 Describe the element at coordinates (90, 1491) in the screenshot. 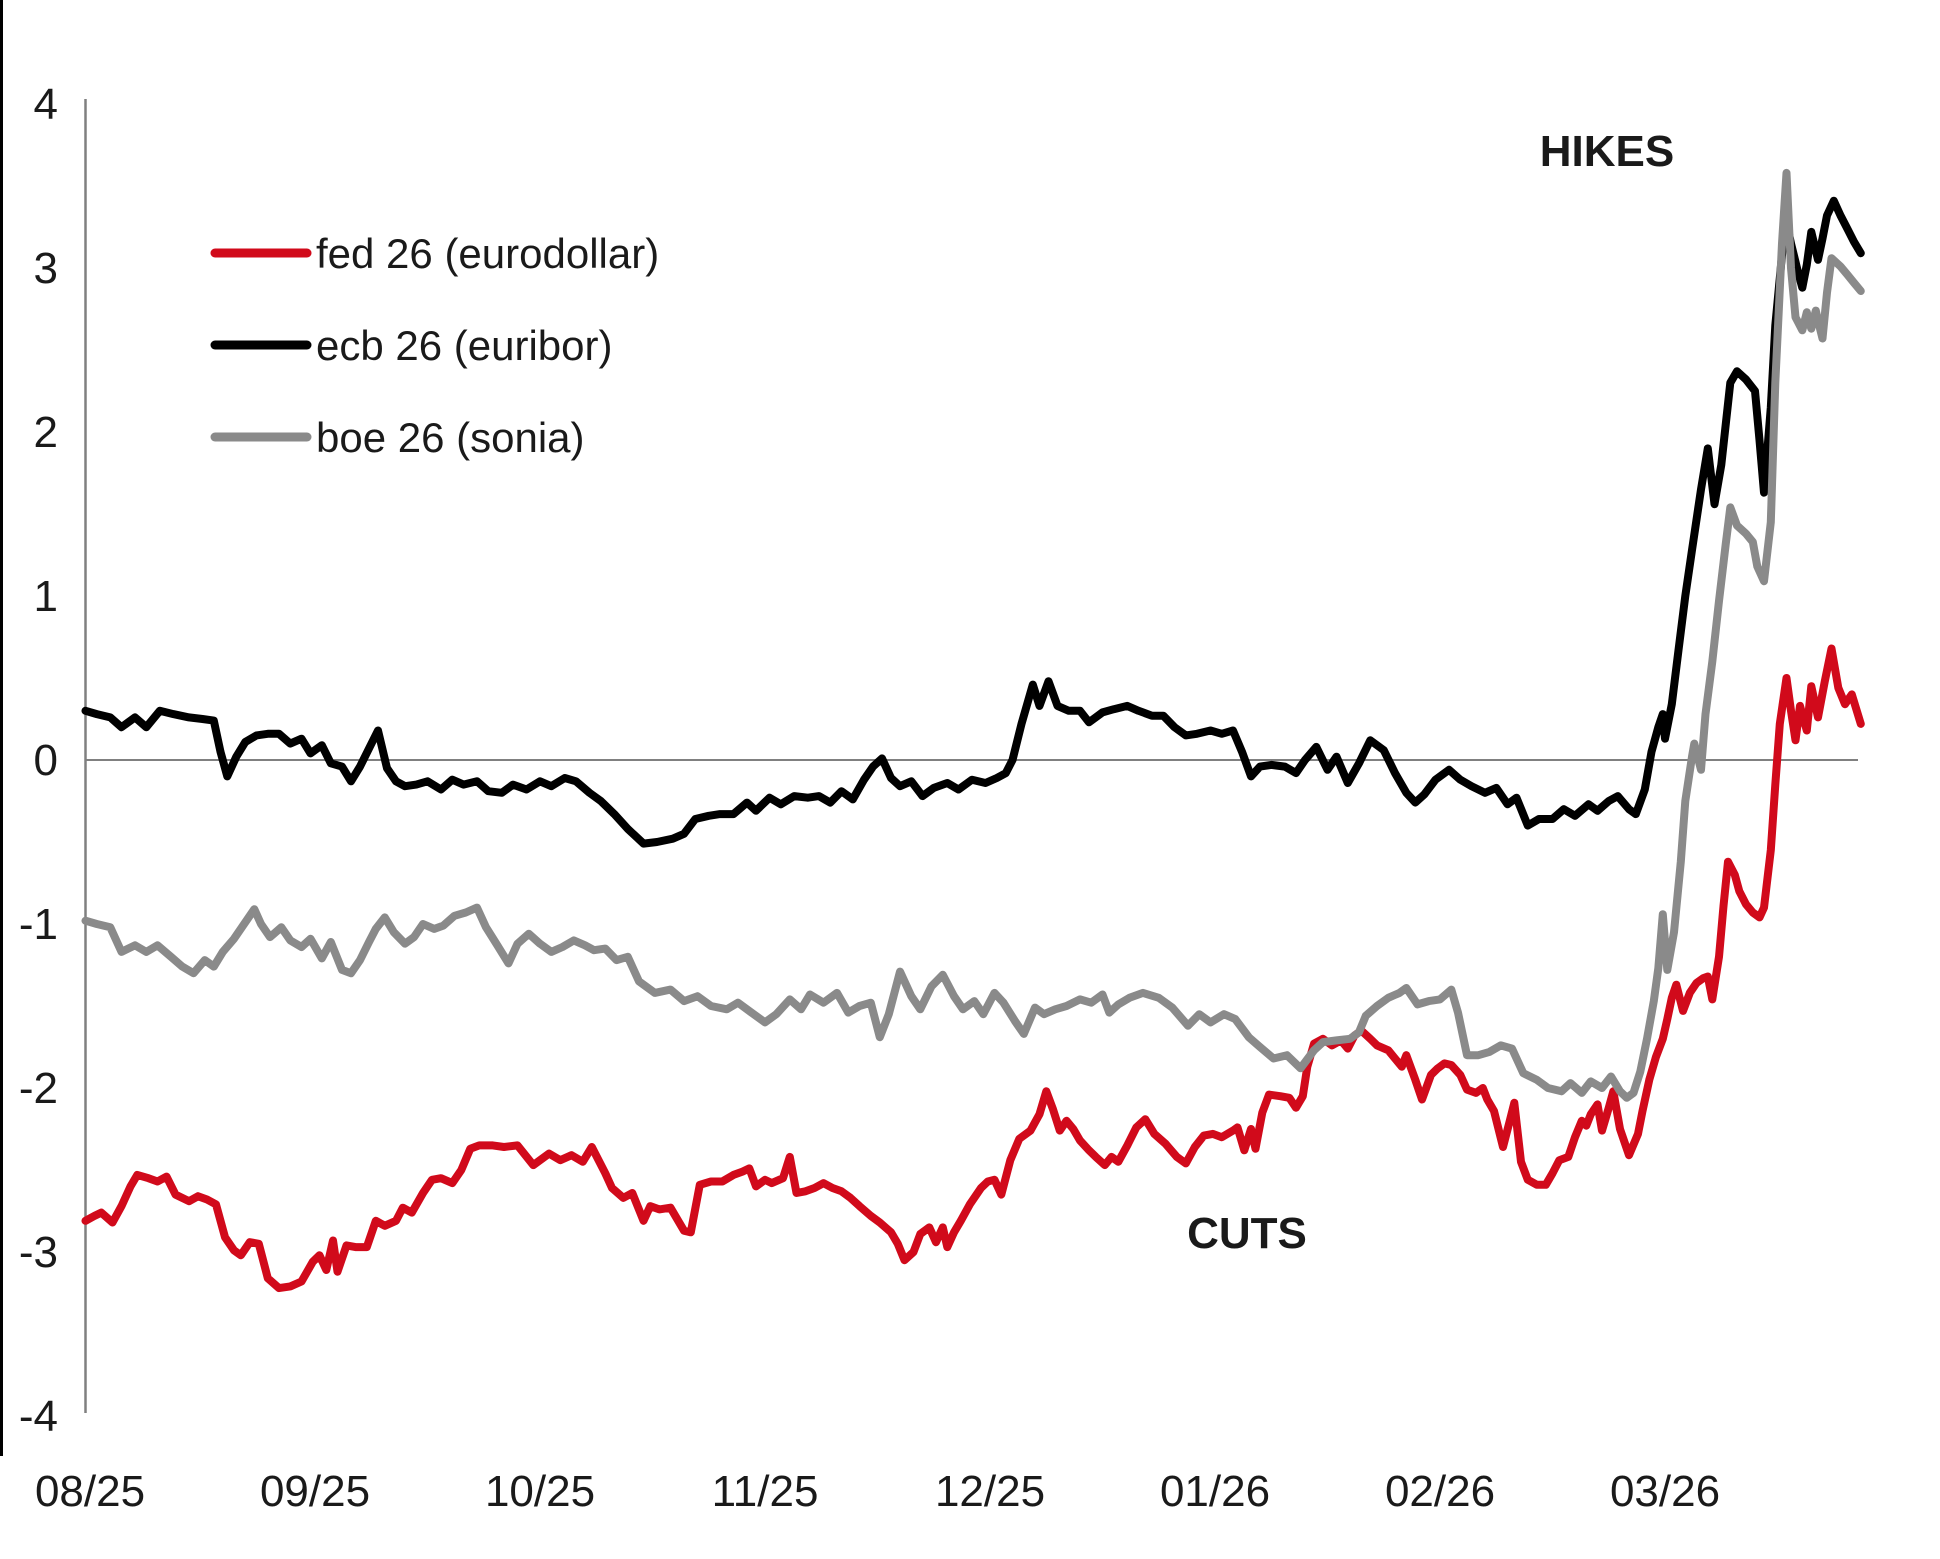

I see `x-tick-label: 08/25` at that location.